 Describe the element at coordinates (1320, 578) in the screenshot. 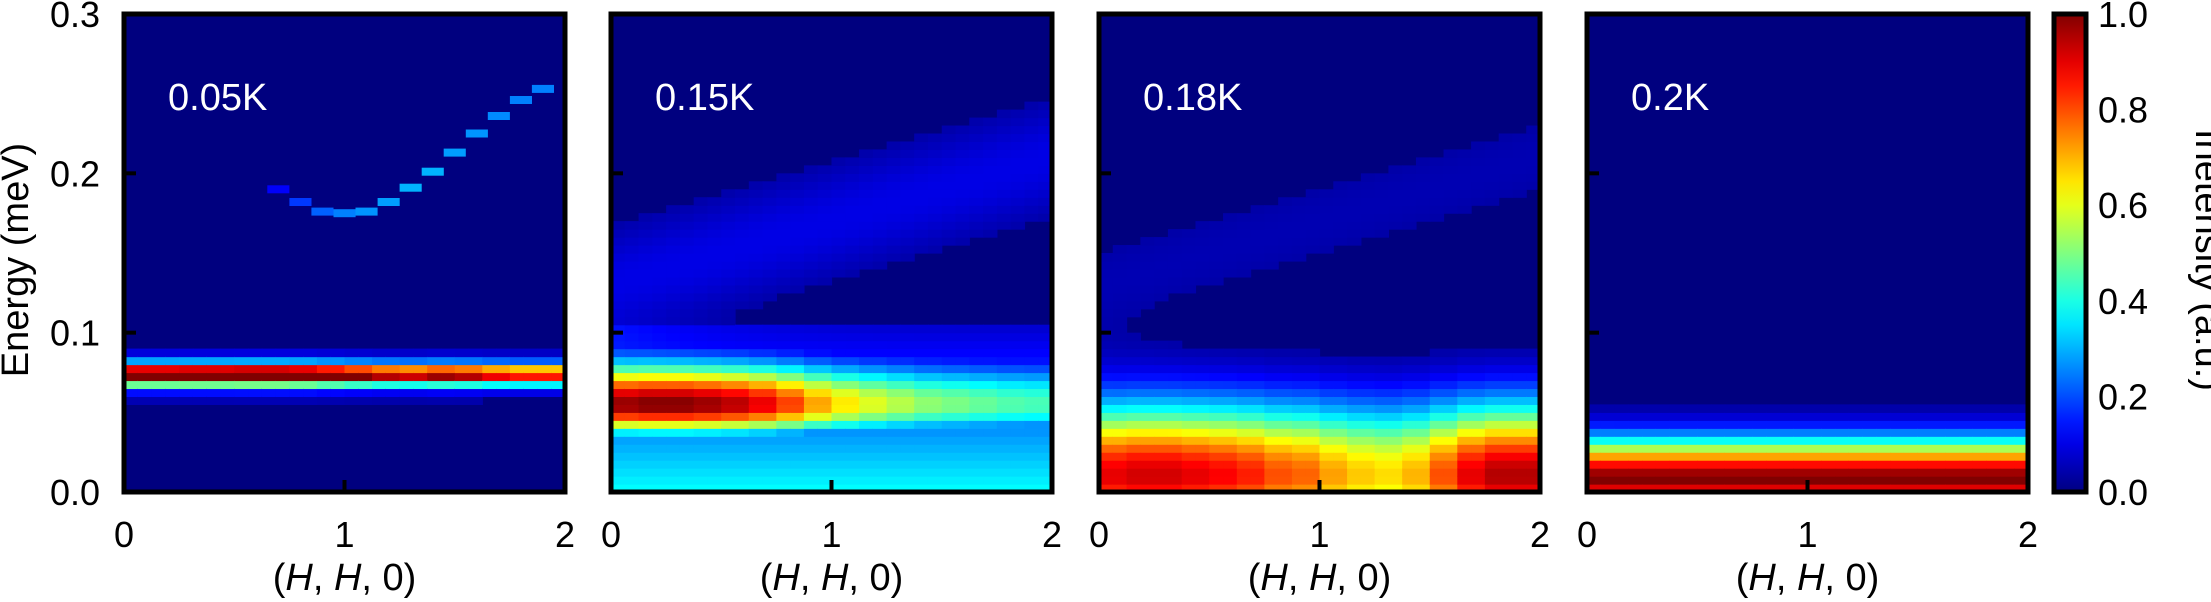

I see `x-axis-title: (H, H, 0)` at that location.